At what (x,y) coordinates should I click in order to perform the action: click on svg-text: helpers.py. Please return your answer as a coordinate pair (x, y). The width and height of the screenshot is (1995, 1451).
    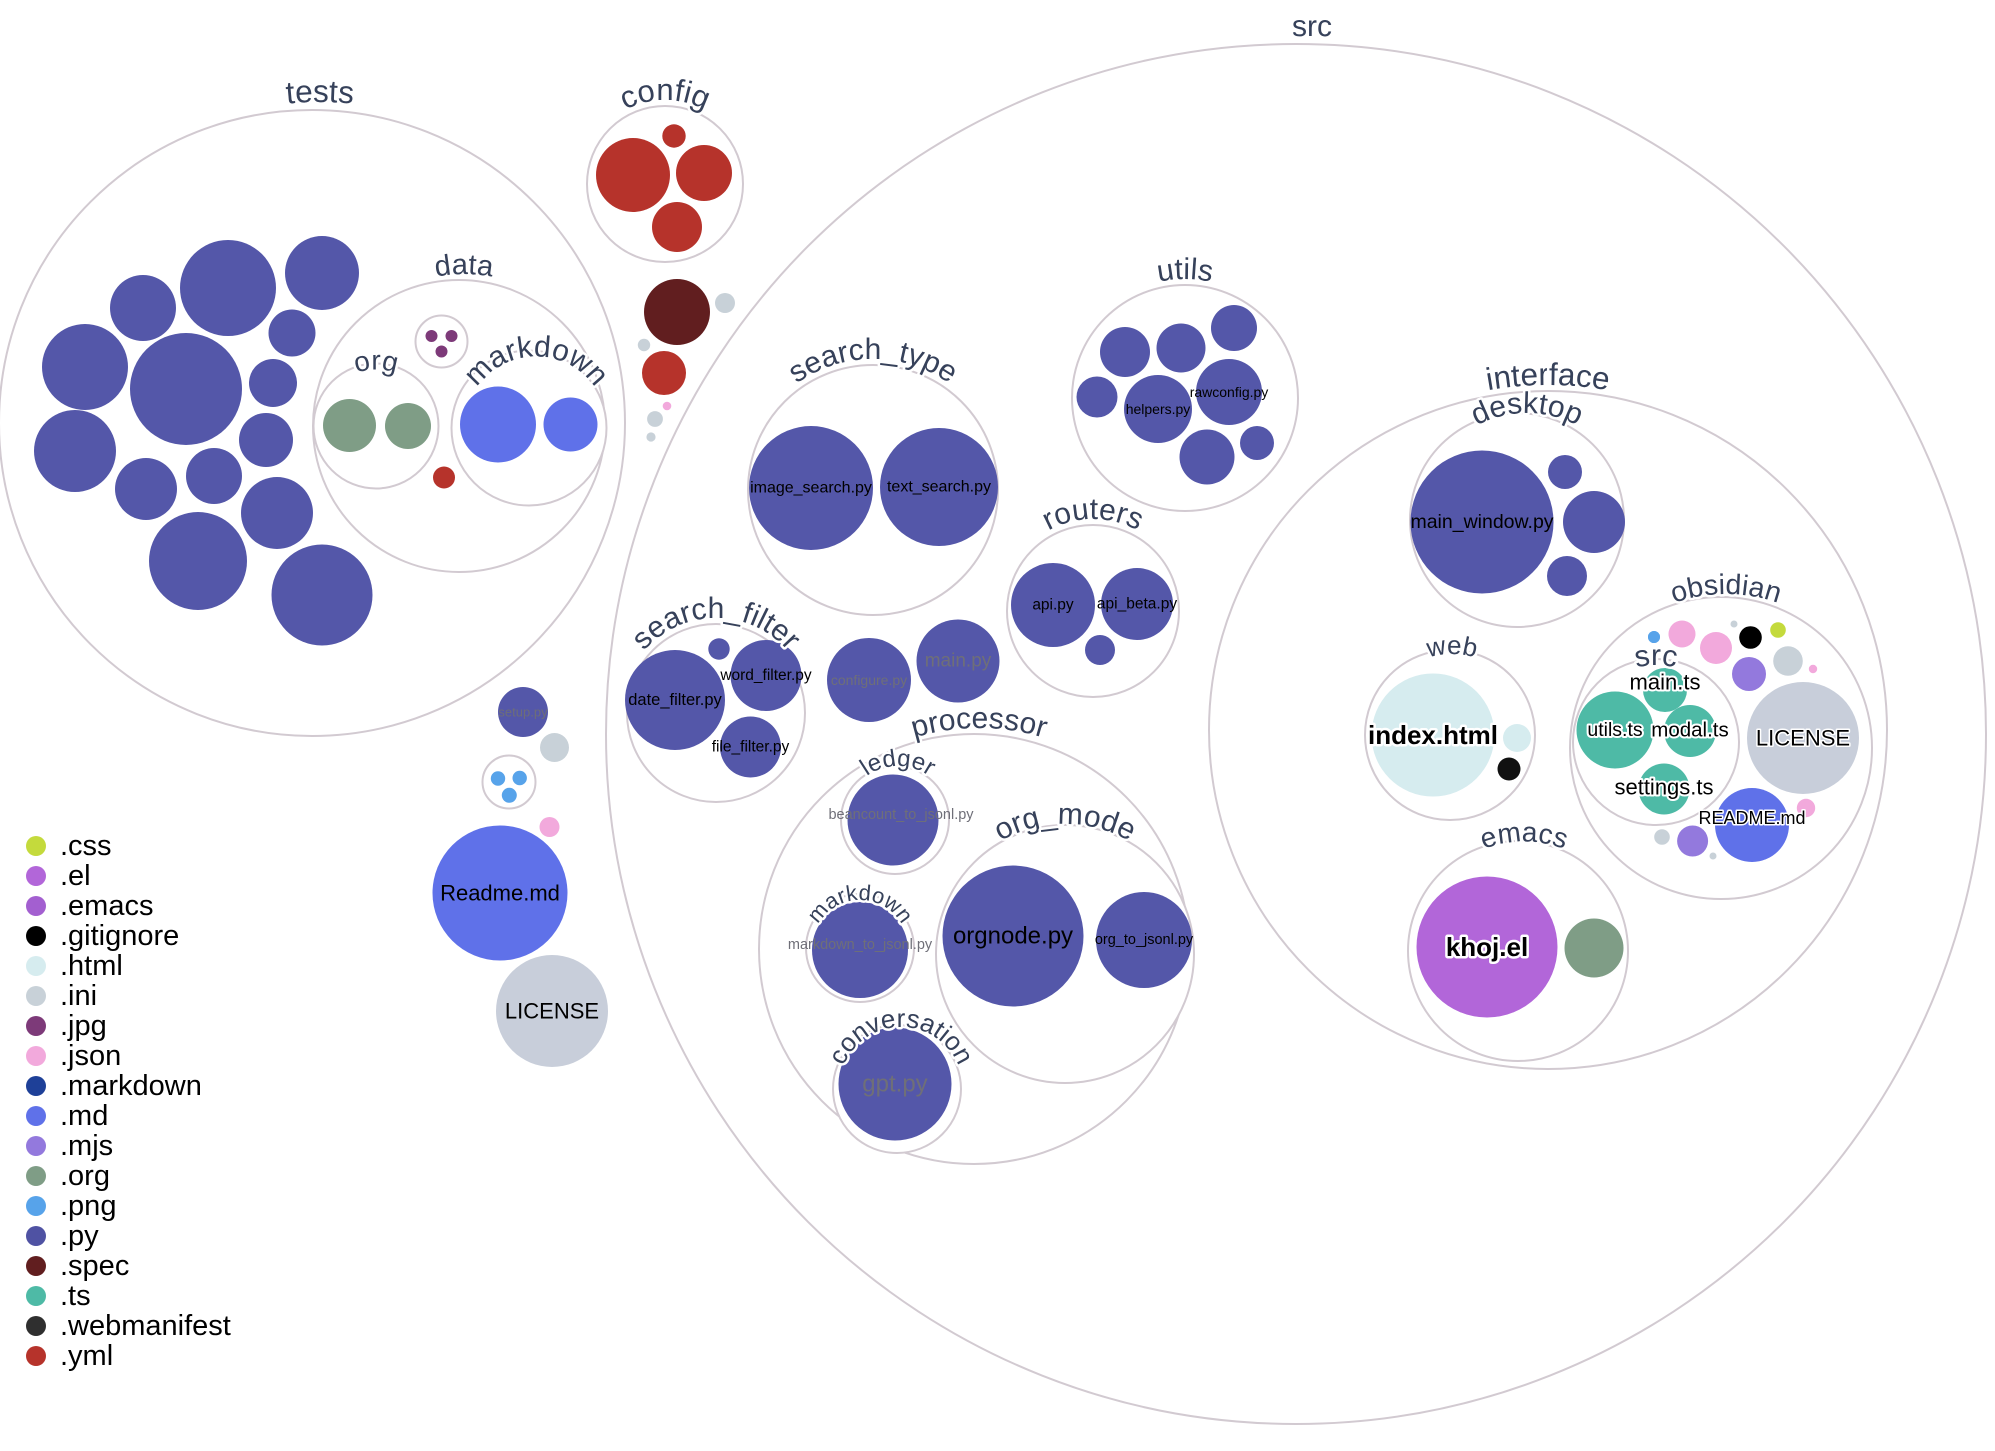
    Looking at the image, I should click on (1158, 409).